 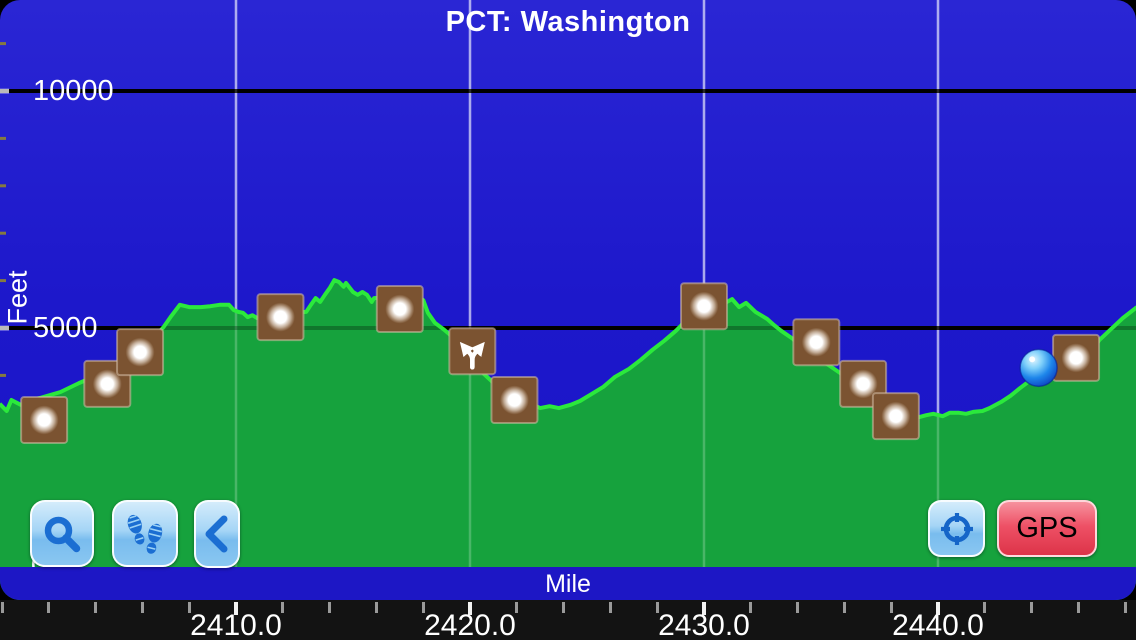 I want to click on footprints-button, so click(x=145, y=533).